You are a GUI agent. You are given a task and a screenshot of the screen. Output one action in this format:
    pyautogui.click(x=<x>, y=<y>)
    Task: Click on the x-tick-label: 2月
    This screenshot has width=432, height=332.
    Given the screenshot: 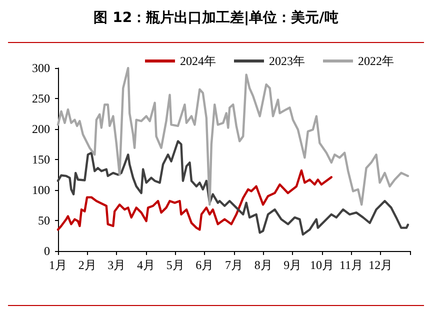 What is the action you would take?
    pyautogui.click(x=87, y=265)
    